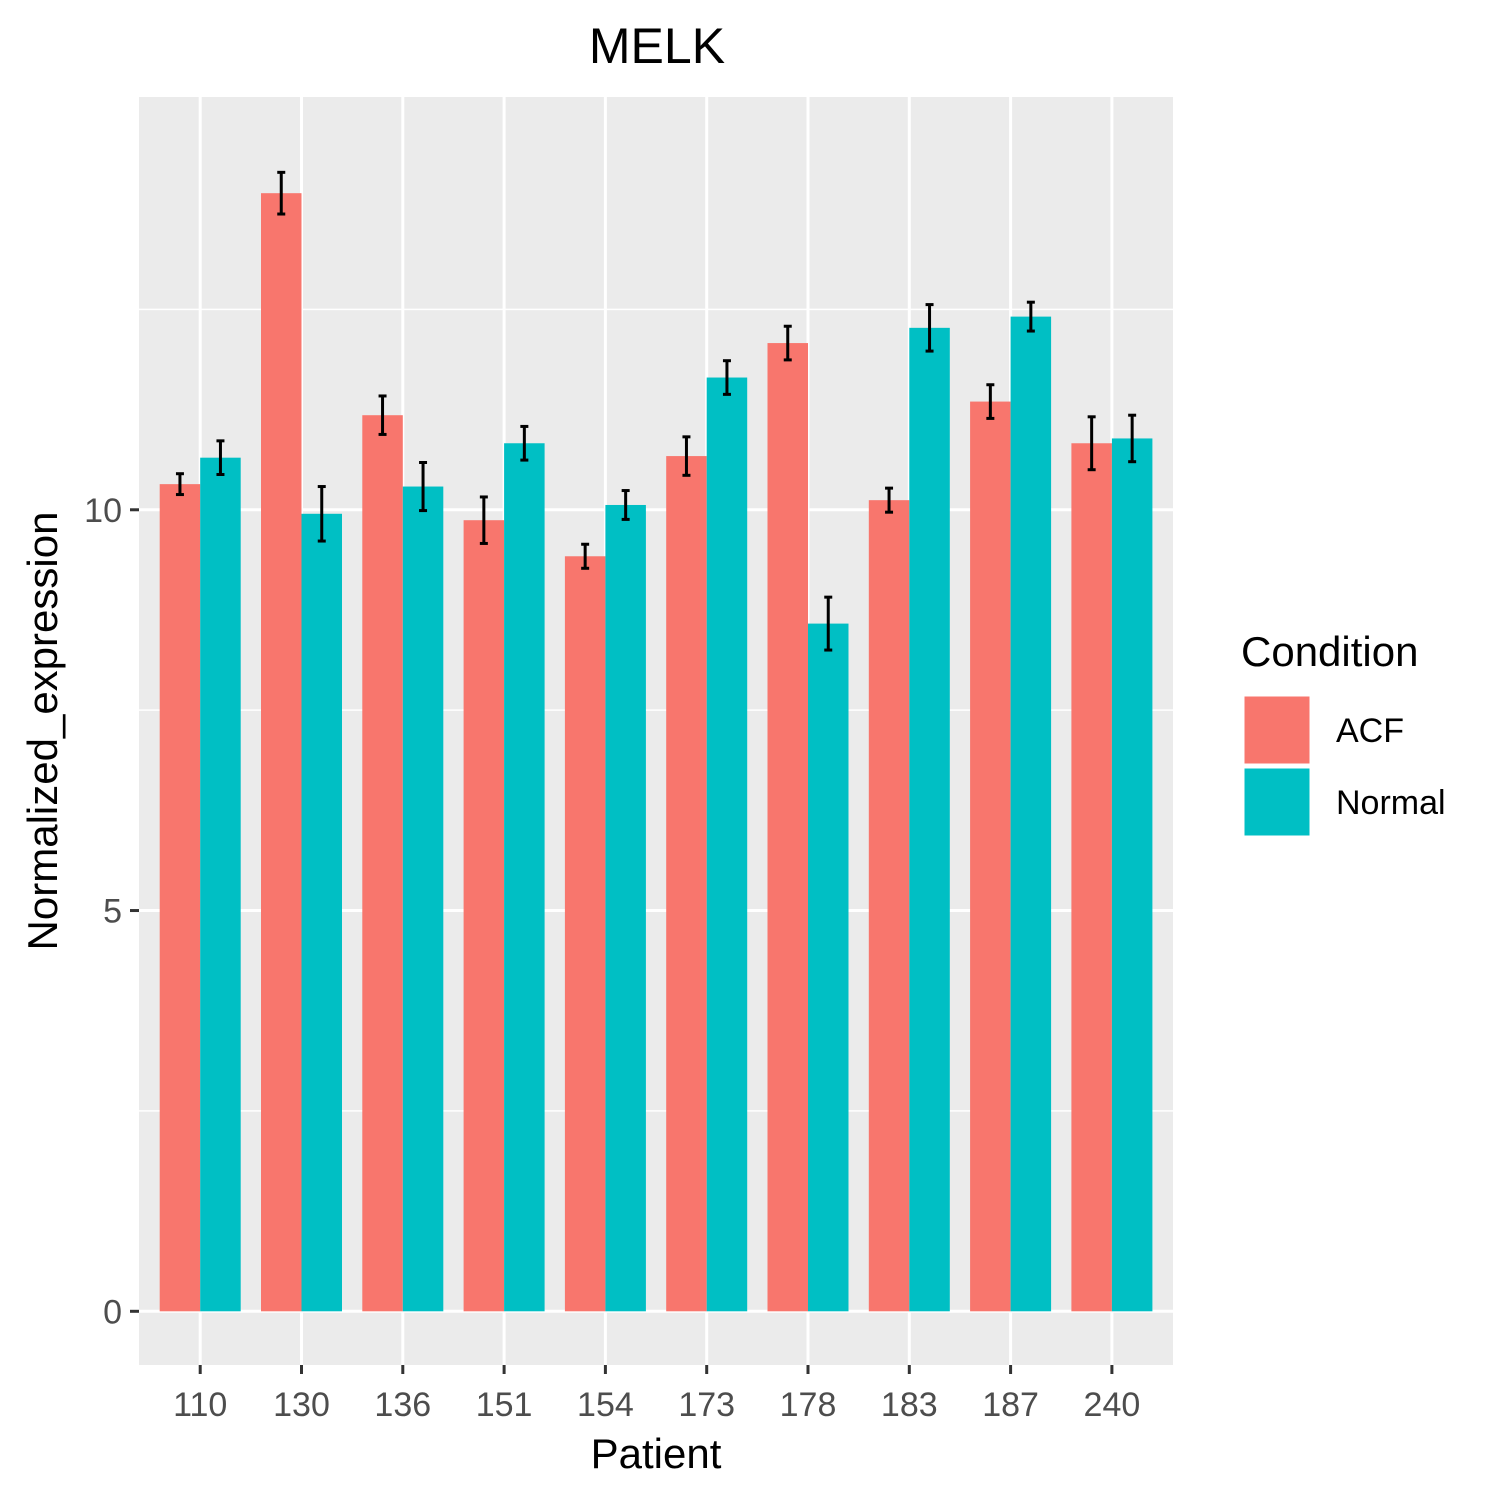  I want to click on chart-title: MELK, so click(657, 46).